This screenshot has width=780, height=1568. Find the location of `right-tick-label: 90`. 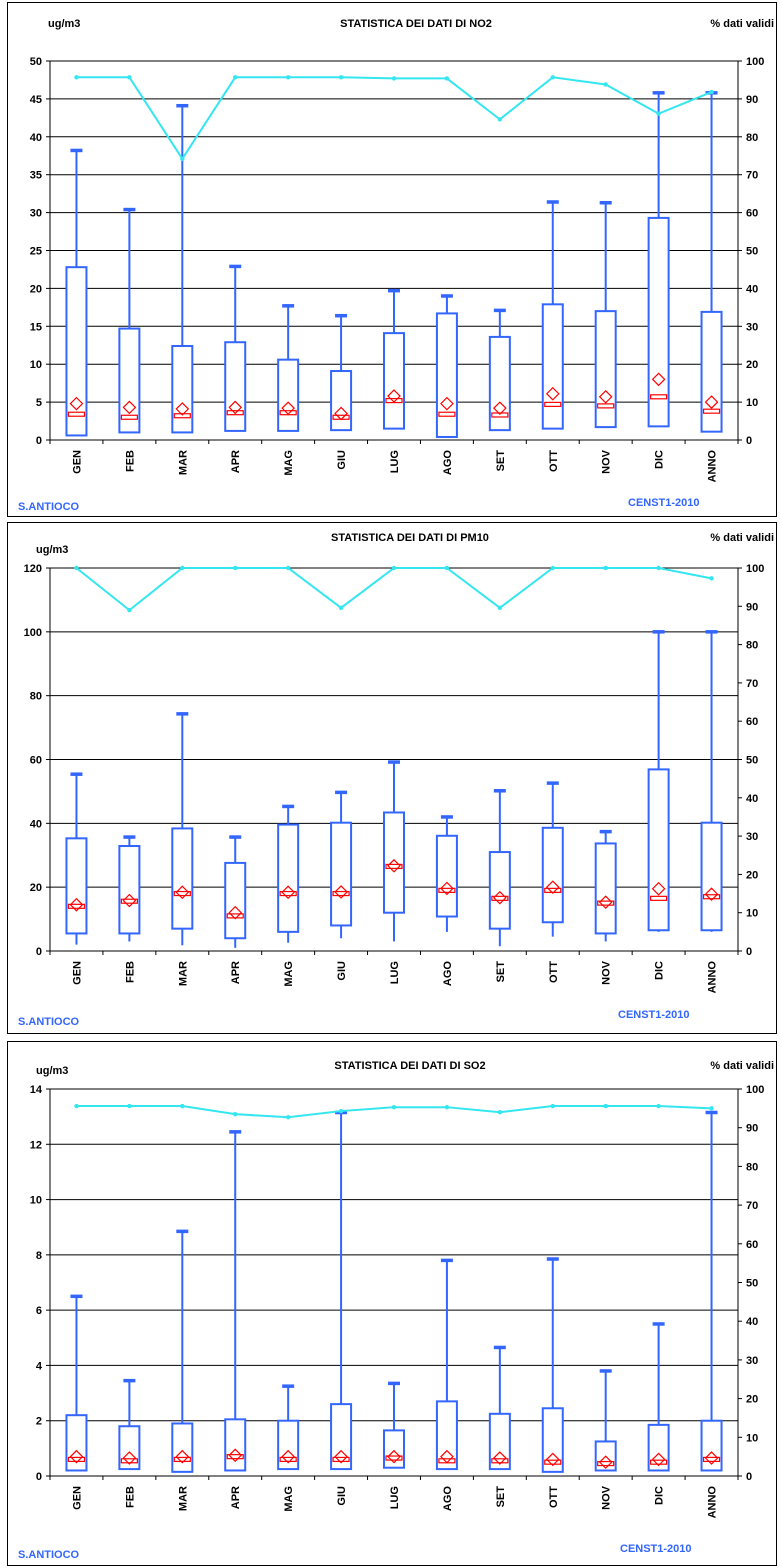

right-tick-label: 90 is located at coordinates (752, 1129).